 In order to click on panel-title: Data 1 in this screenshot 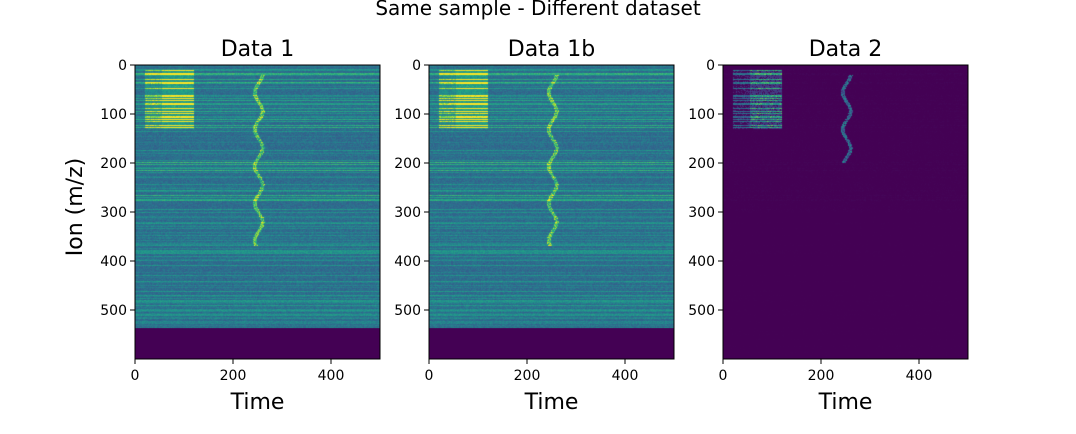, I will do `click(258, 49)`.